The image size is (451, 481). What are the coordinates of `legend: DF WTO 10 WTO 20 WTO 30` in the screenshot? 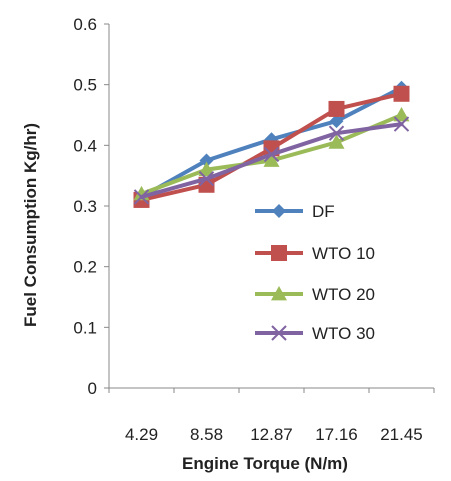 It's located at (315, 272).